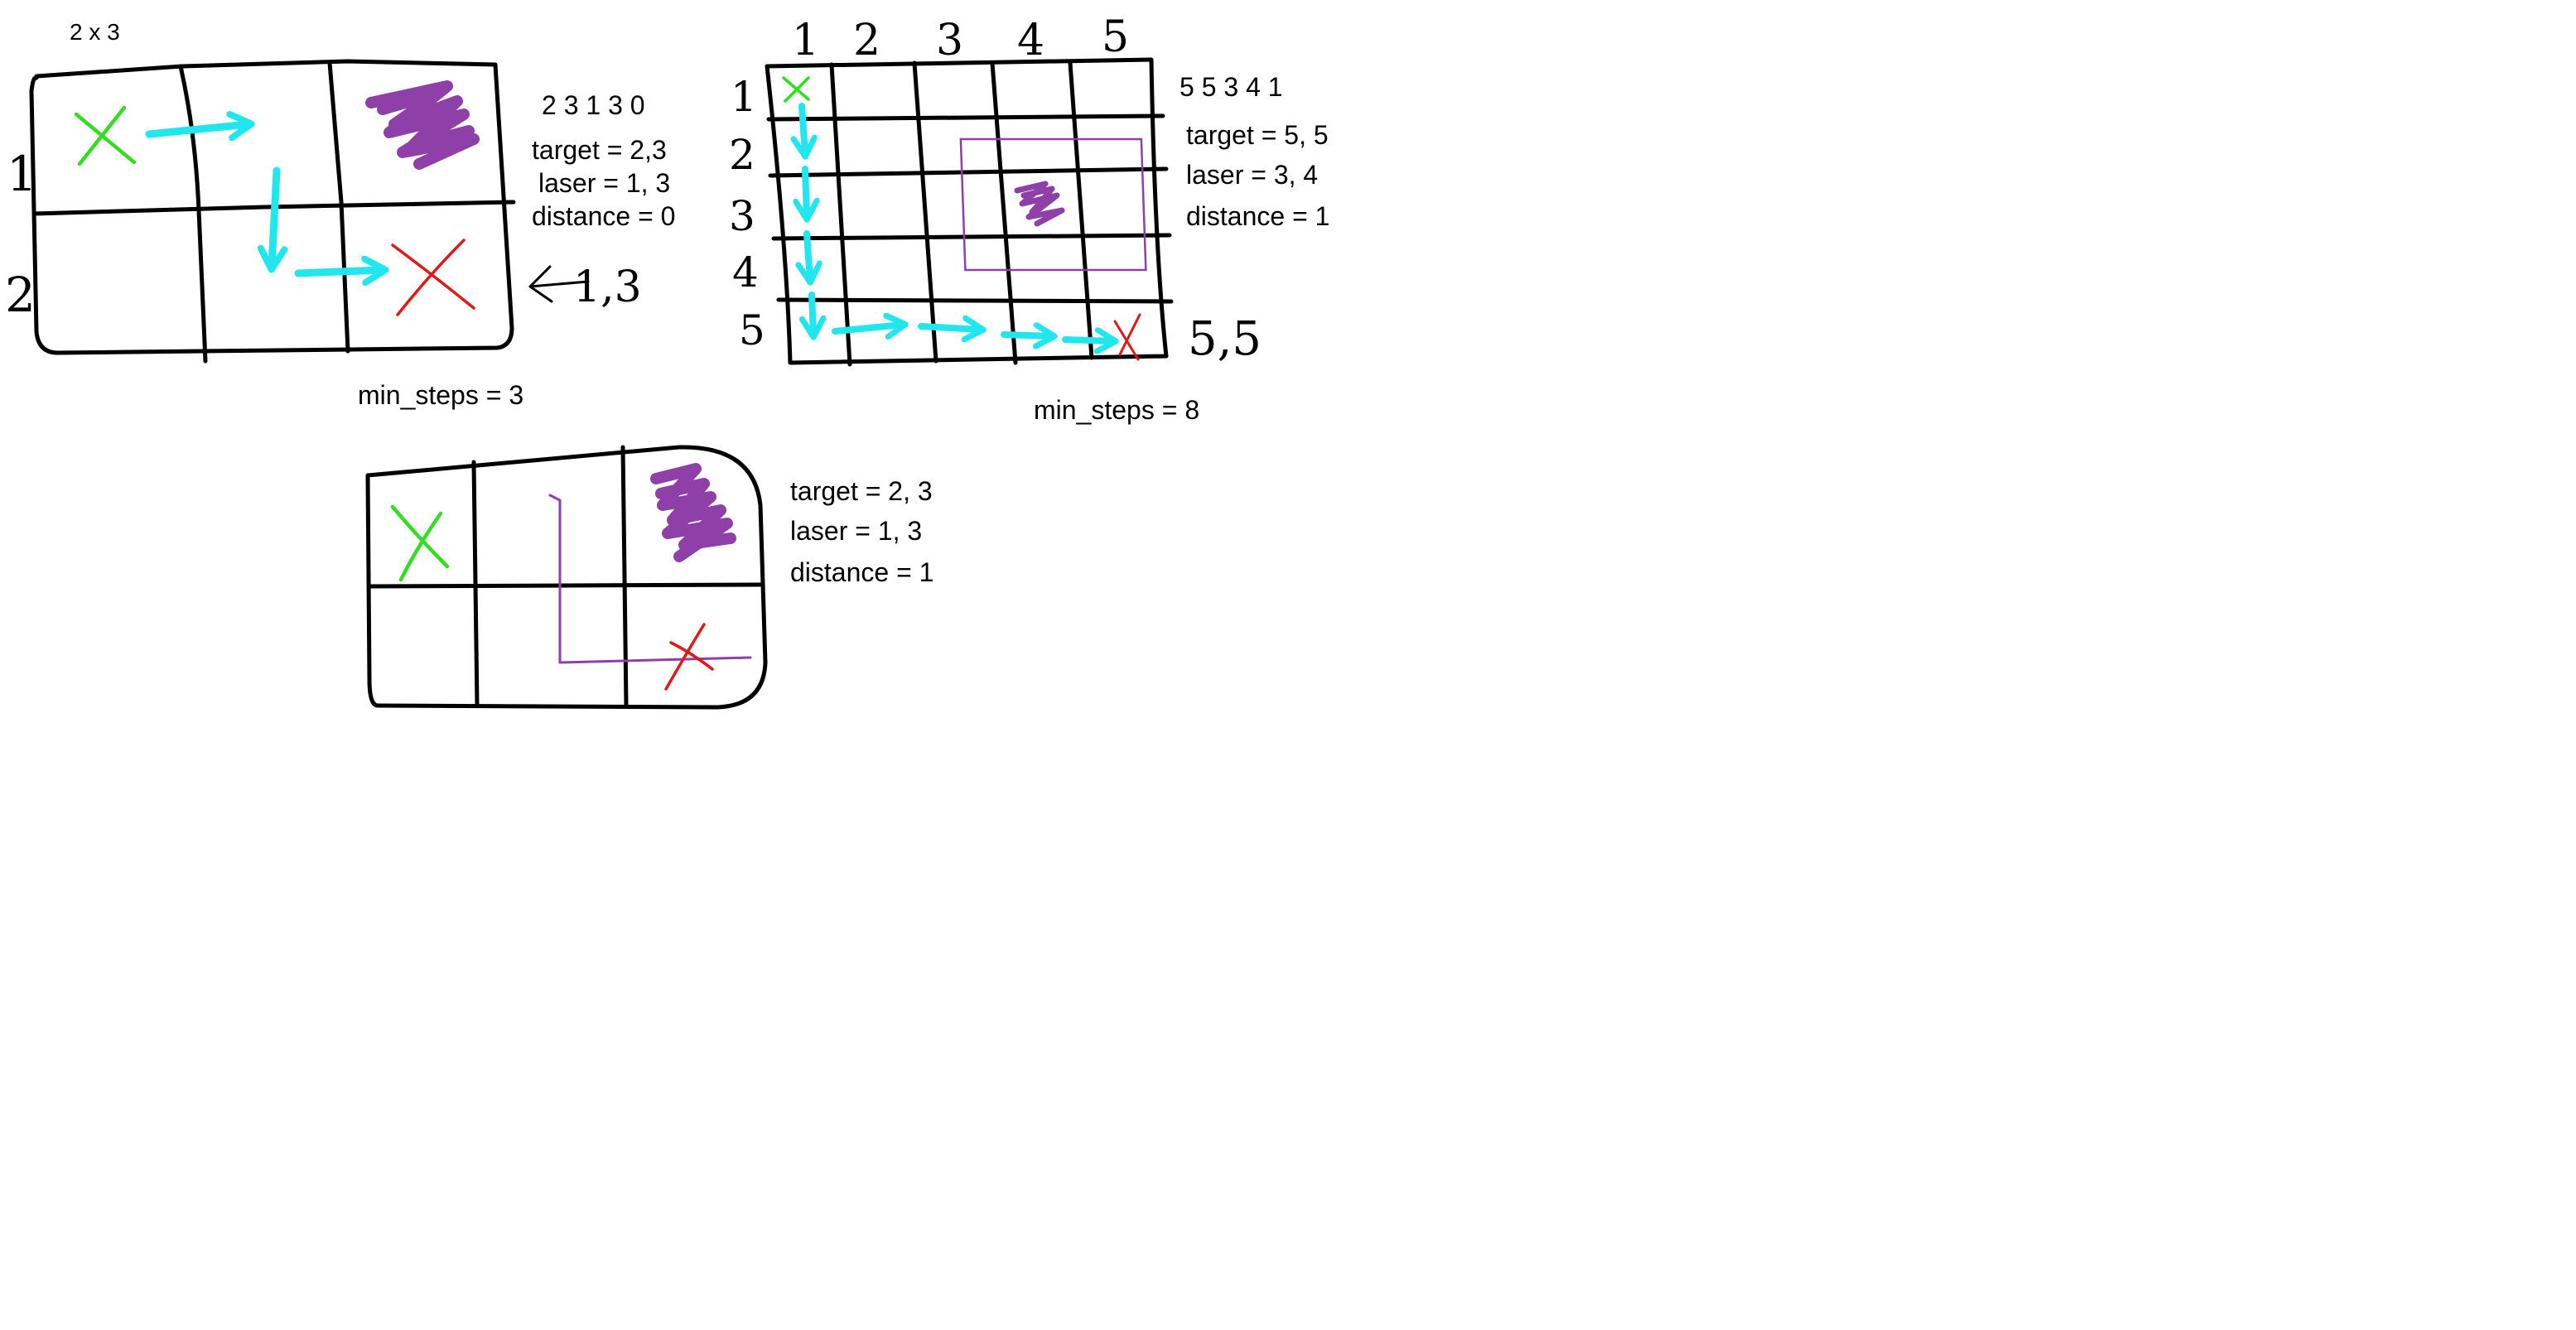  I want to click on example1-laser-scribble, so click(422, 125).